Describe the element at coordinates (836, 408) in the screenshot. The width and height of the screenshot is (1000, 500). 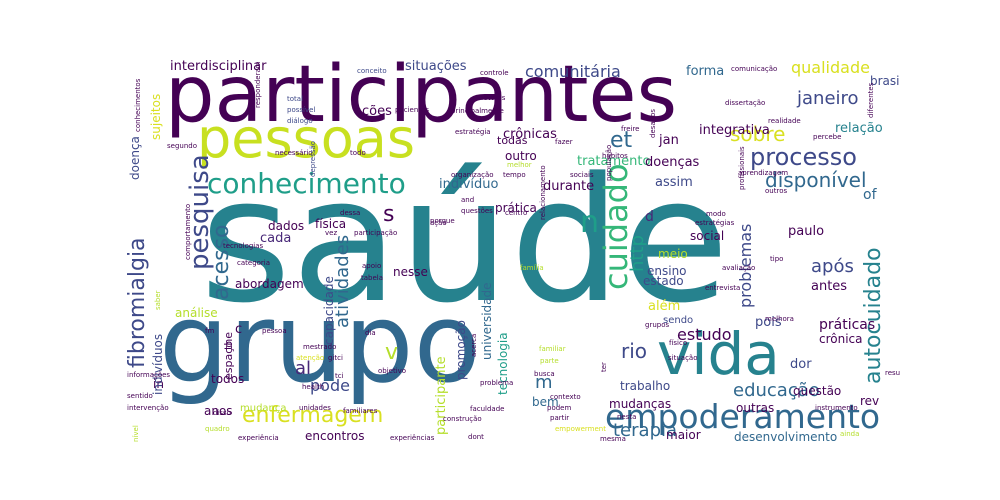
I see `word: instrumento` at that location.